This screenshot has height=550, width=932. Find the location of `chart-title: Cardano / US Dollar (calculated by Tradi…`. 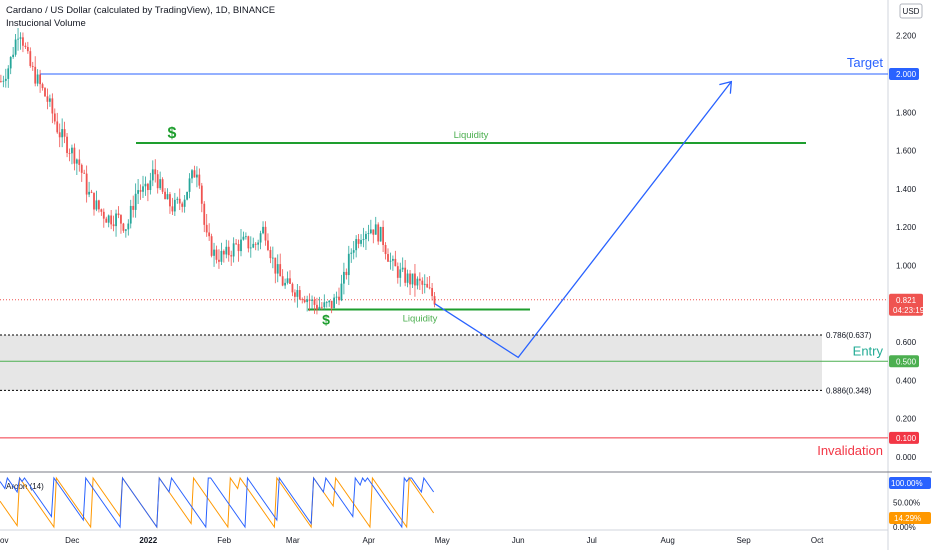

chart-title: Cardano / US Dollar (calculated by Tradi… is located at coordinates (141, 10).